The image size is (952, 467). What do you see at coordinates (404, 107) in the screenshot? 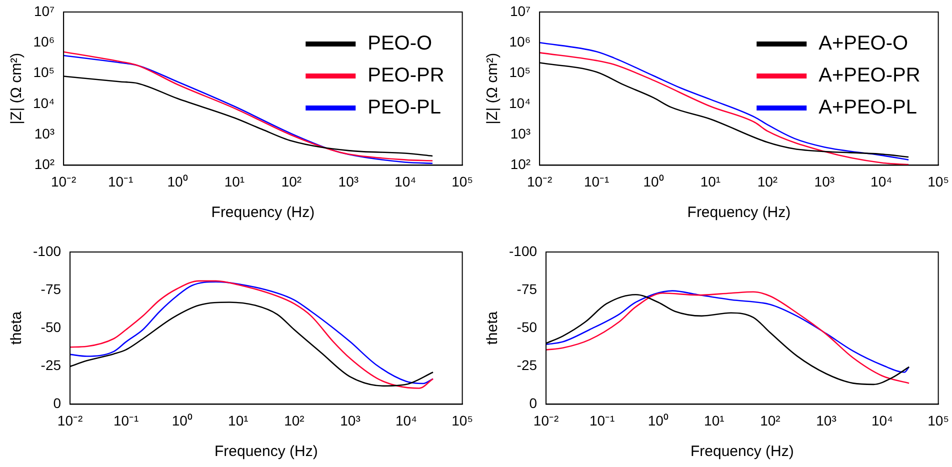
I see `legend-label: PEO-PL` at bounding box center [404, 107].